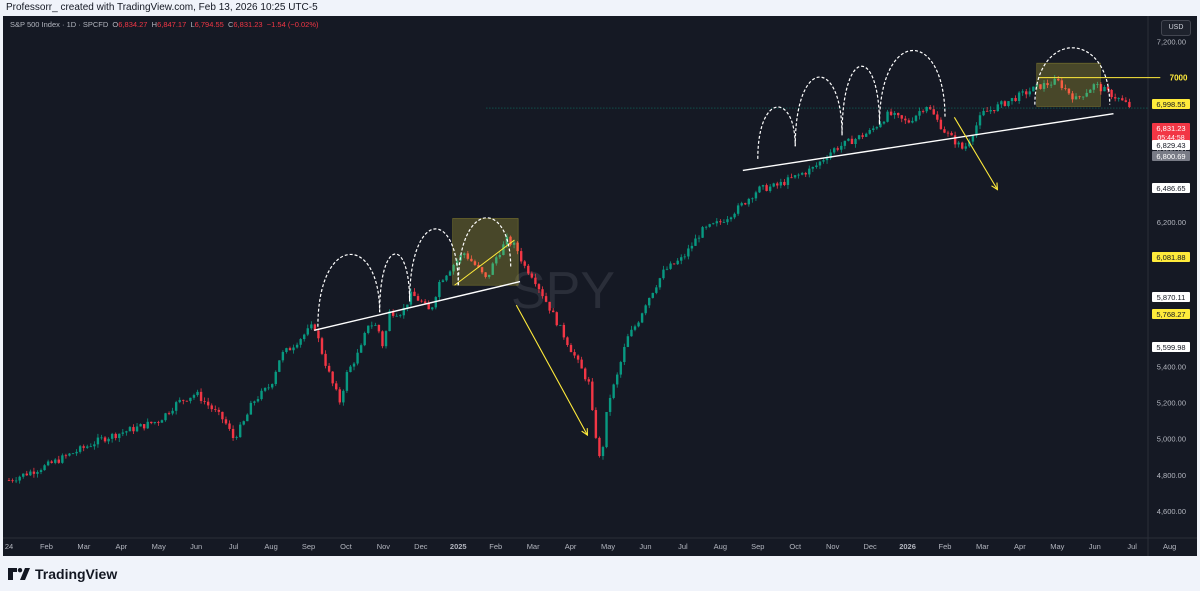 This screenshot has height=591, width=1200. Describe the element at coordinates (62, 574) in the screenshot. I see `tradingview-brand: TradingView` at that location.